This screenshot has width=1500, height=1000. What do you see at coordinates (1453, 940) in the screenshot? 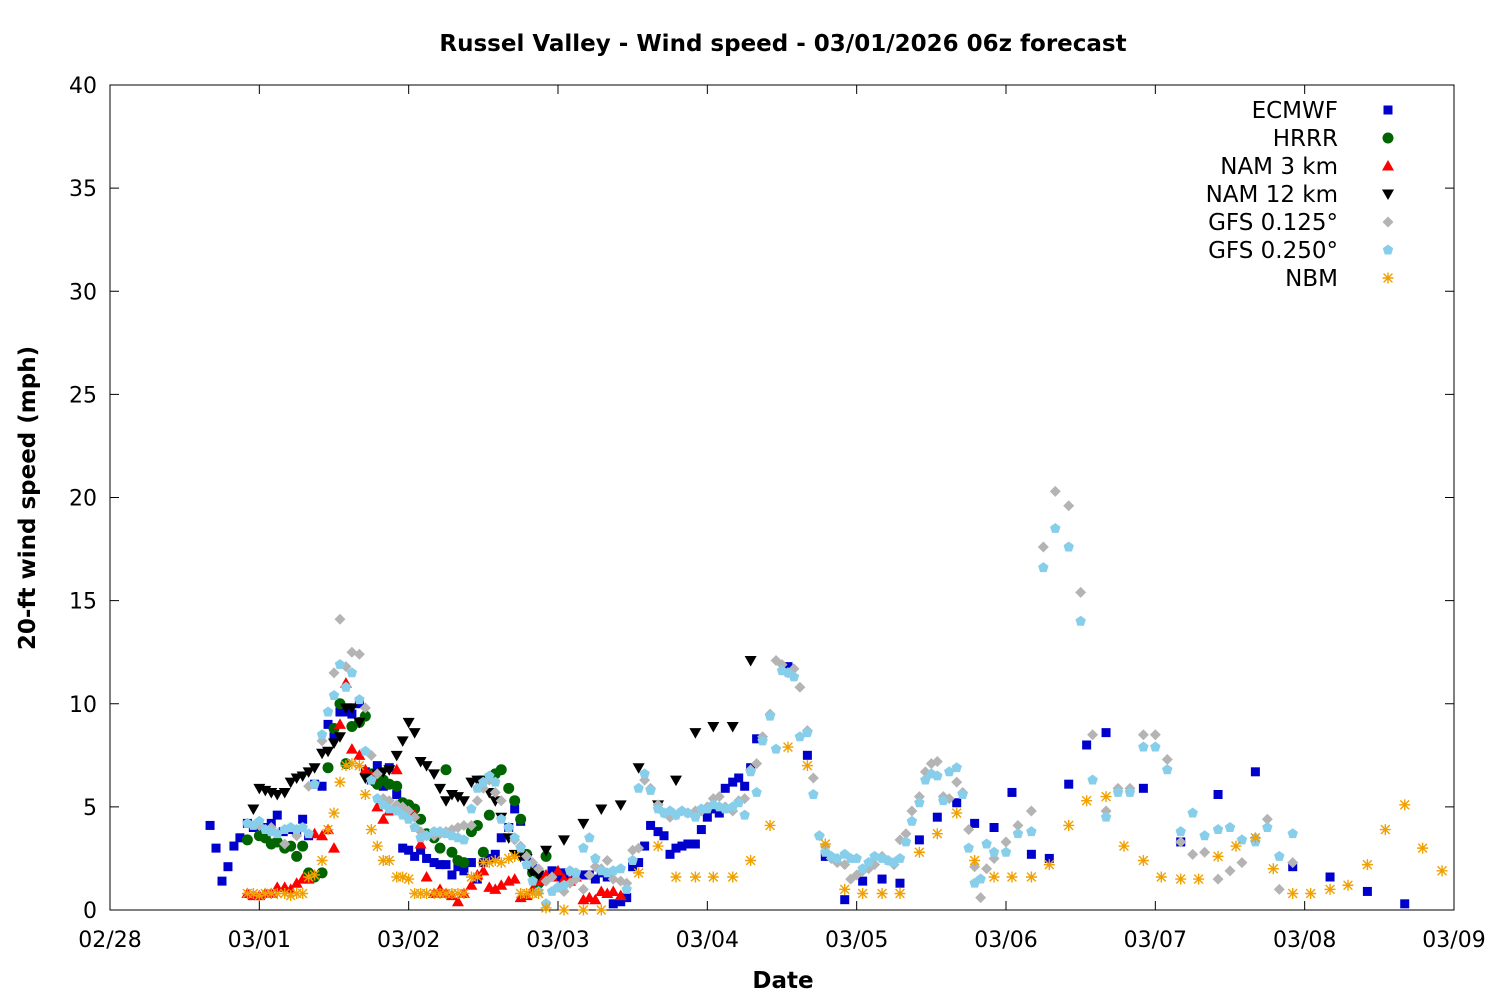
I see `x-tick-label: 03/09` at bounding box center [1453, 940].